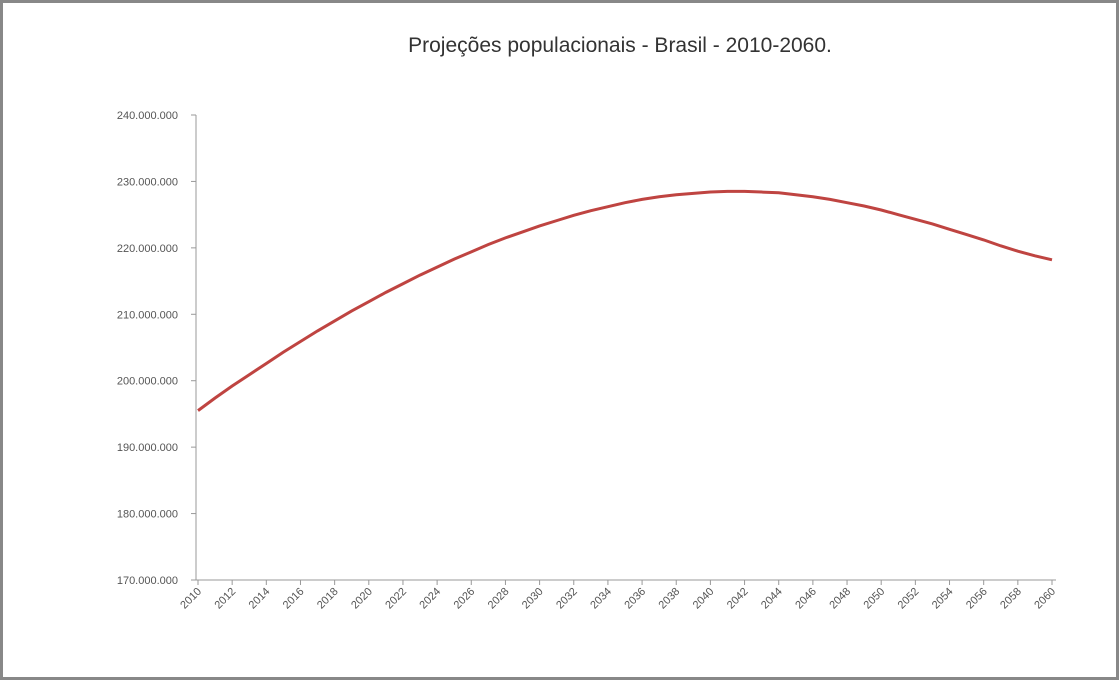  What do you see at coordinates (147, 382) in the screenshot?
I see `y-tick-label: 200.000.000` at bounding box center [147, 382].